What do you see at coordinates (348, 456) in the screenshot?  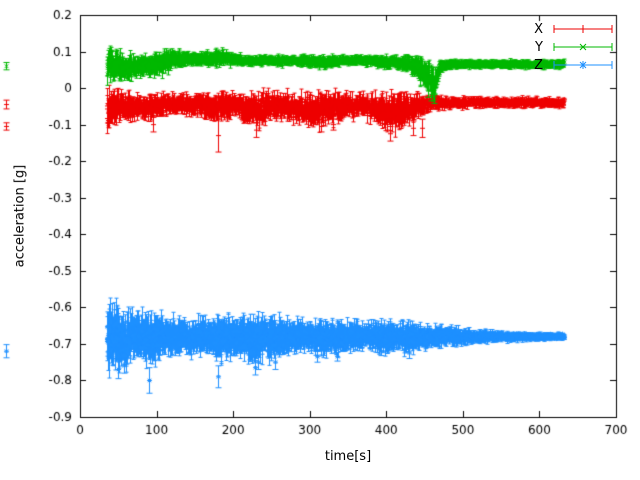 I see `x-axis-label: time[s]` at bounding box center [348, 456].